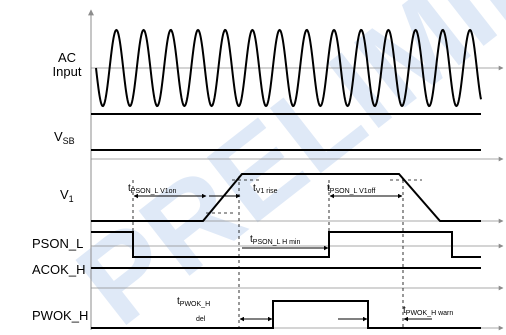 This screenshot has width=506, height=335. I want to click on v1-label-main: V, so click(64, 194).